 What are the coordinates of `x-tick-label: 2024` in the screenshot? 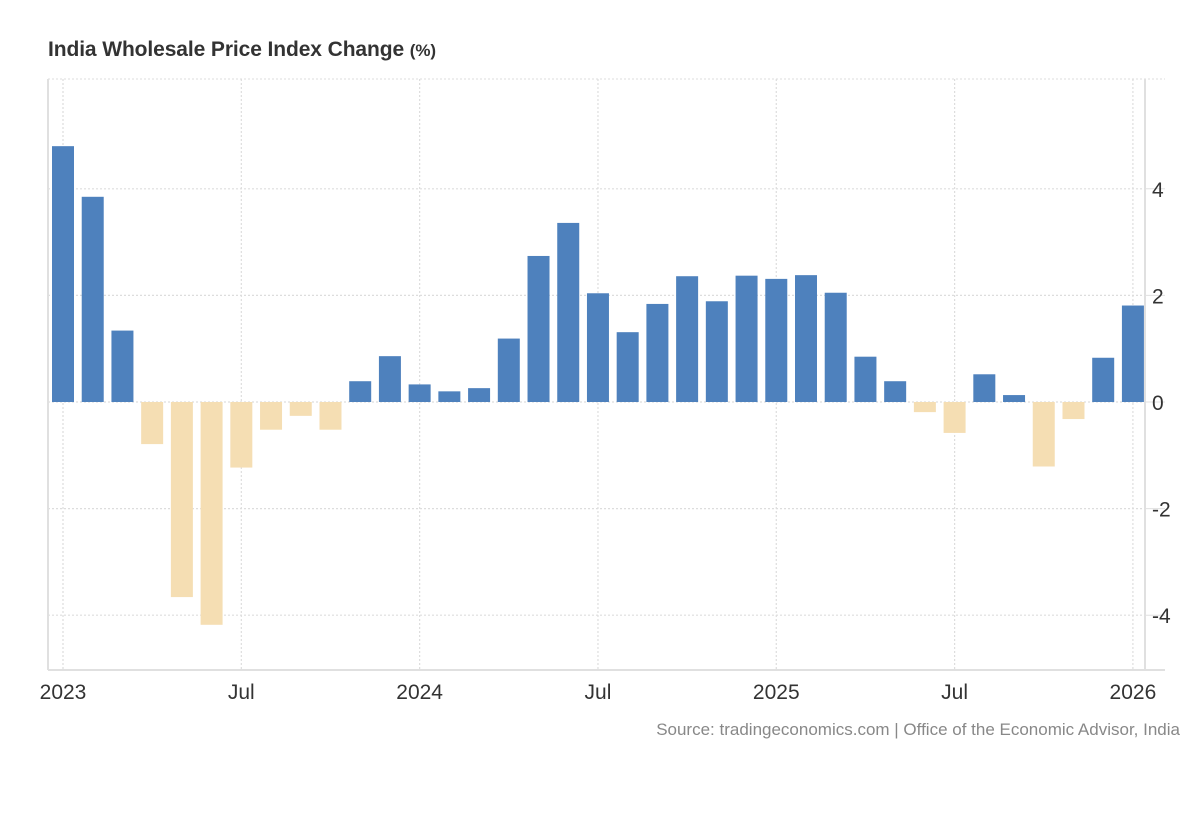 It's located at (419, 692).